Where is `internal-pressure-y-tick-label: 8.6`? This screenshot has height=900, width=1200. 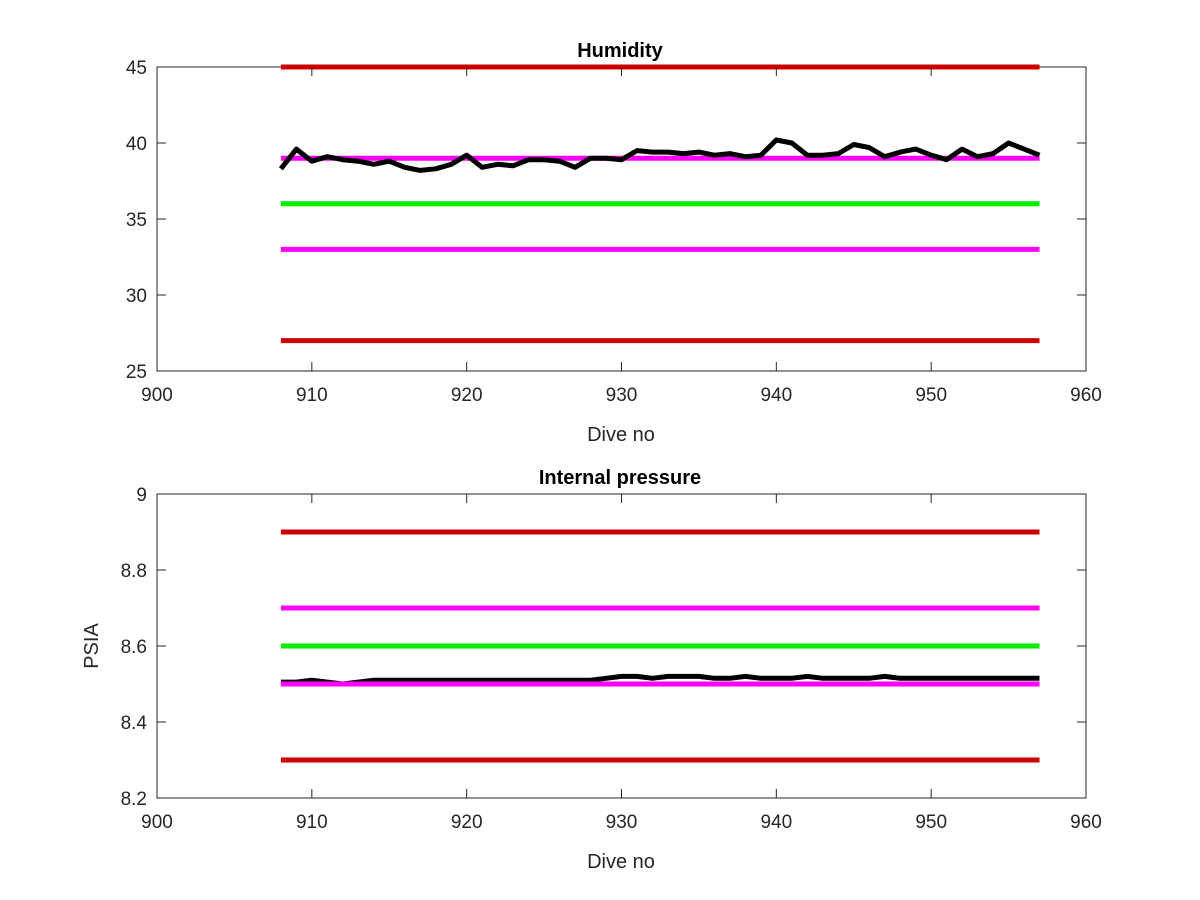
internal-pressure-y-tick-label: 8.6 is located at coordinates (134, 647).